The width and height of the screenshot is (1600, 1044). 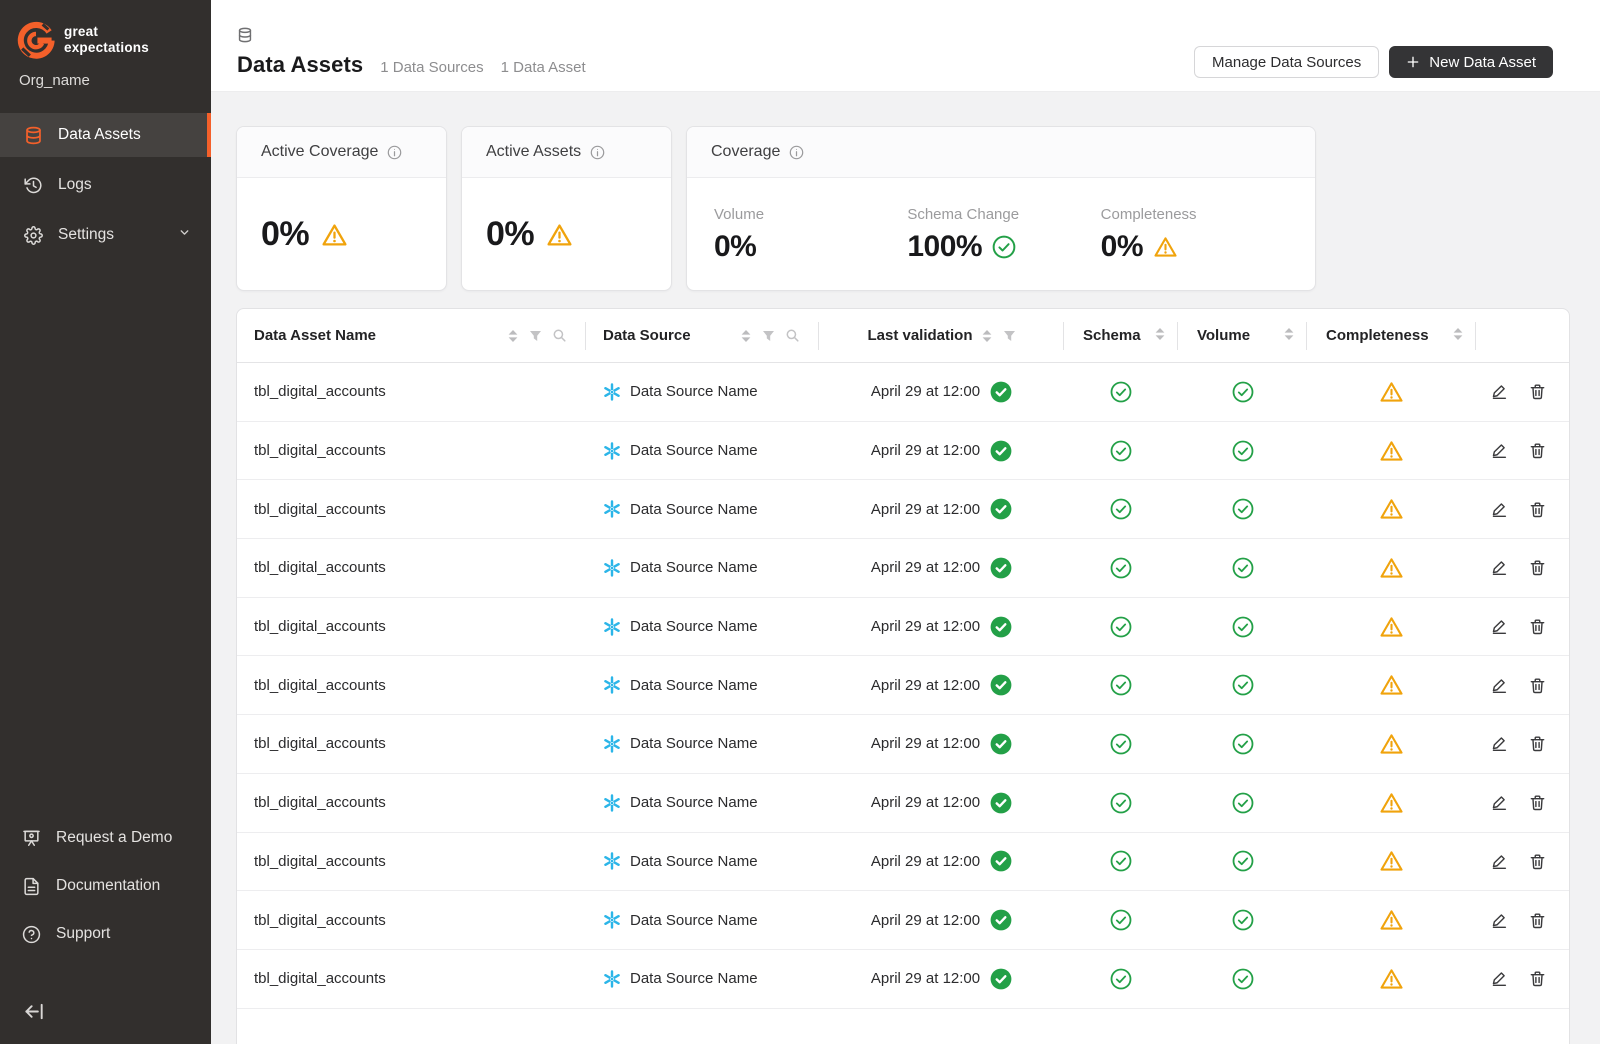 What do you see at coordinates (83, 933) in the screenshot?
I see `sidebar-item-label: Support` at bounding box center [83, 933].